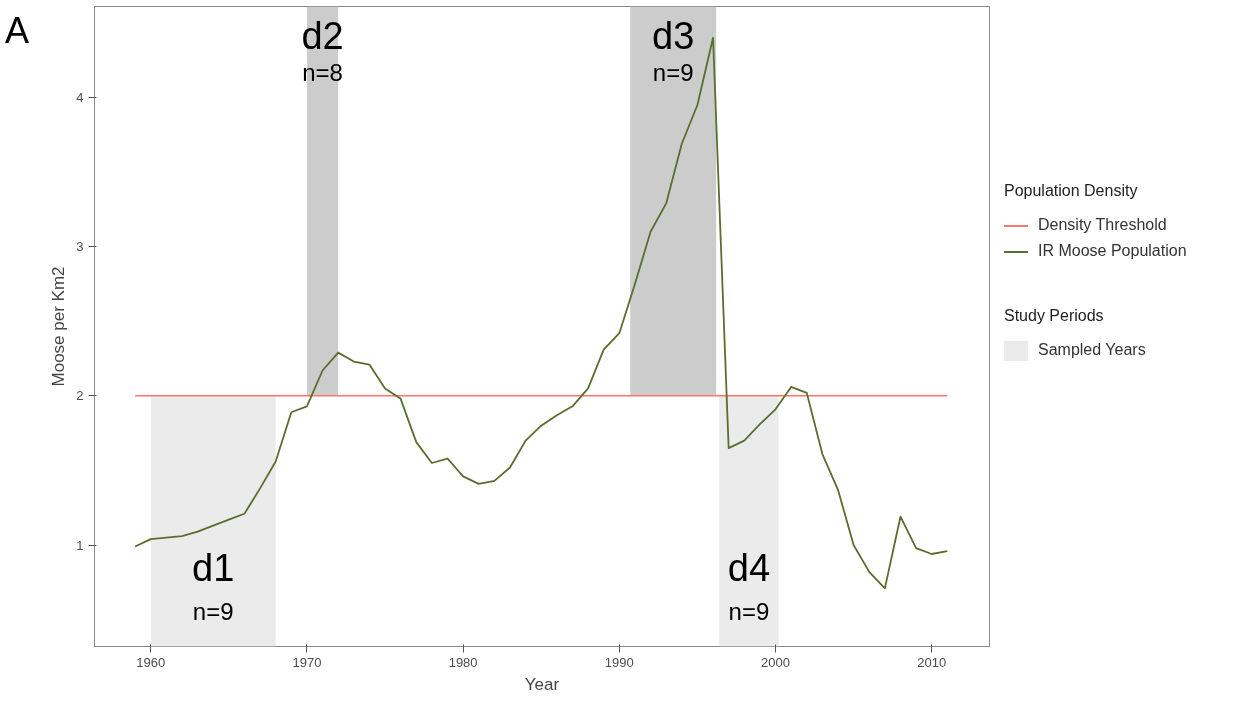  What do you see at coordinates (932, 662) in the screenshot?
I see `x-tick-label: 2010` at bounding box center [932, 662].